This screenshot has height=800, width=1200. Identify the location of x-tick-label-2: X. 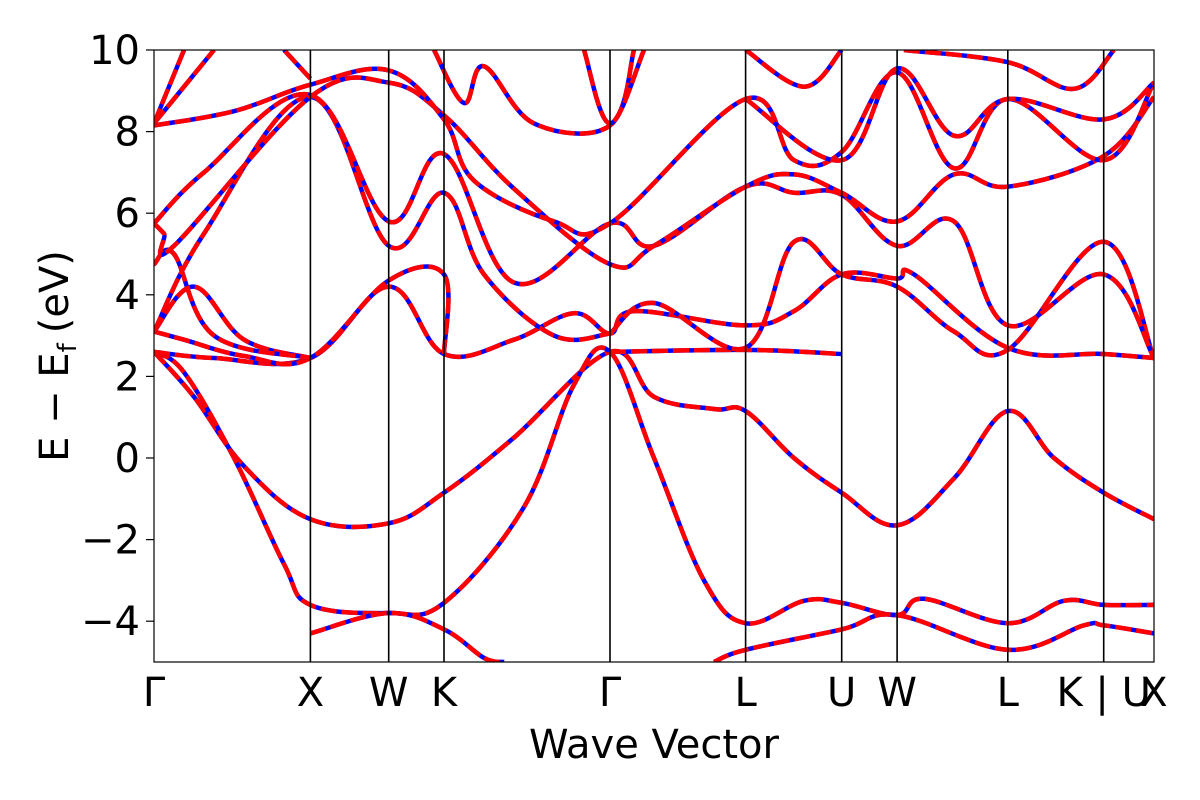
(310, 693).